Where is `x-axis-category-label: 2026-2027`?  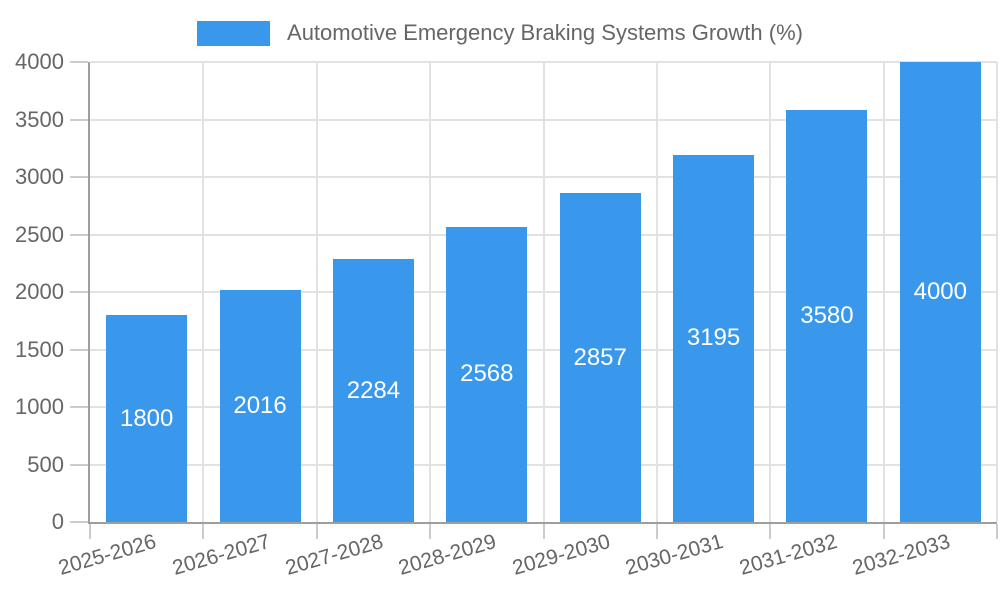
x-axis-category-label: 2026-2027 is located at coordinates (221, 555).